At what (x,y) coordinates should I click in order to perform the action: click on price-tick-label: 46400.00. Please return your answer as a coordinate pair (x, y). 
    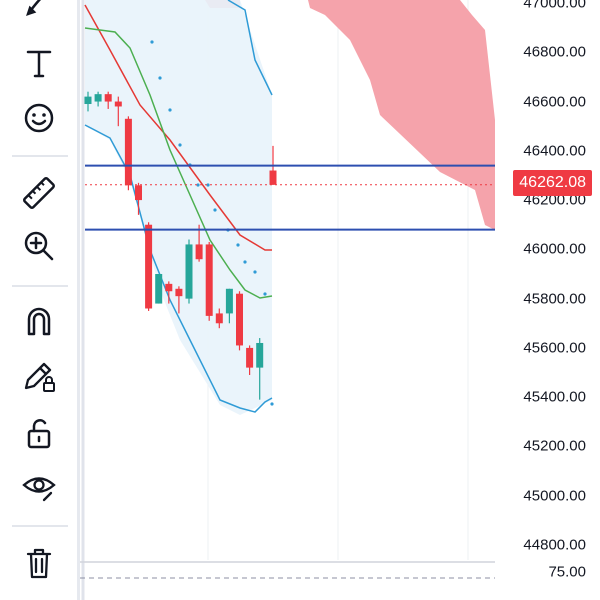
    Looking at the image, I should click on (554, 151).